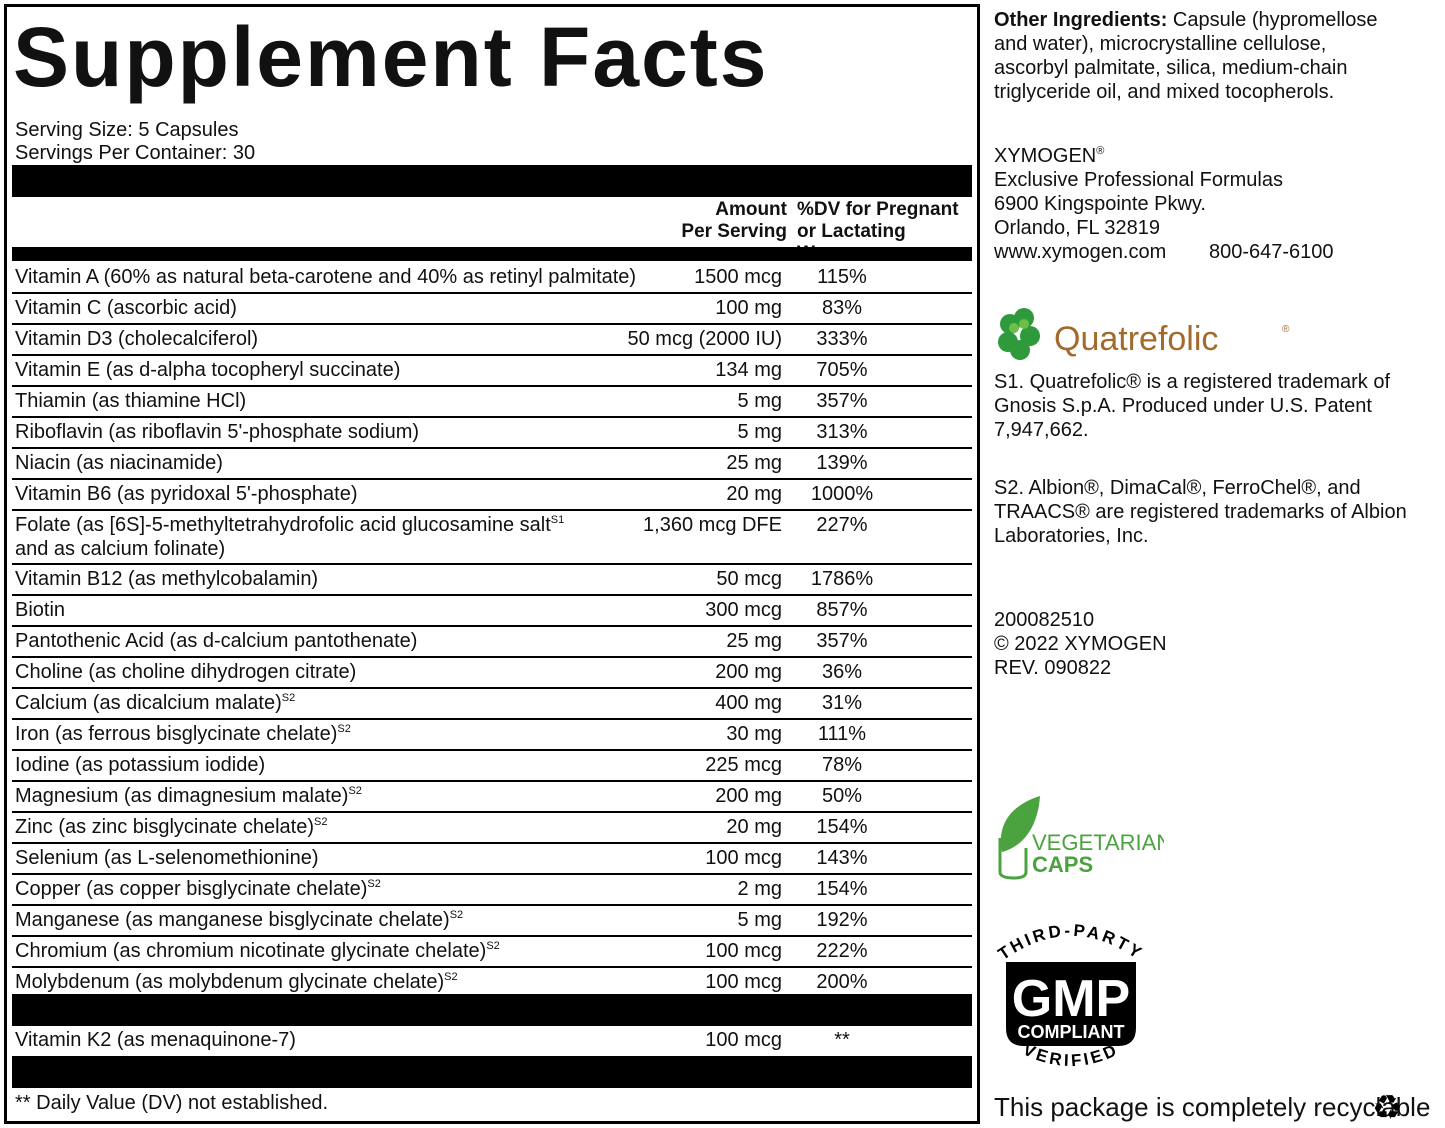  What do you see at coordinates (842, 982) in the screenshot?
I see `nutrient-dv: 200%` at bounding box center [842, 982].